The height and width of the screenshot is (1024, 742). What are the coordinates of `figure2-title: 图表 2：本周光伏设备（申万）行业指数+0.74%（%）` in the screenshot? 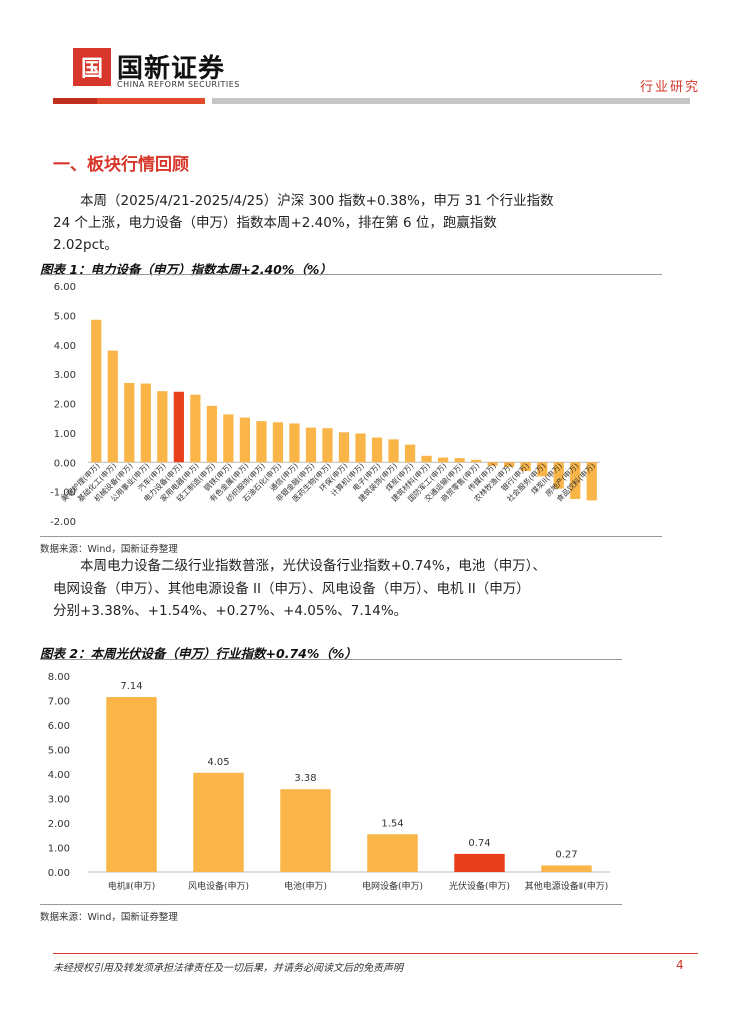 It's located at (198, 653).